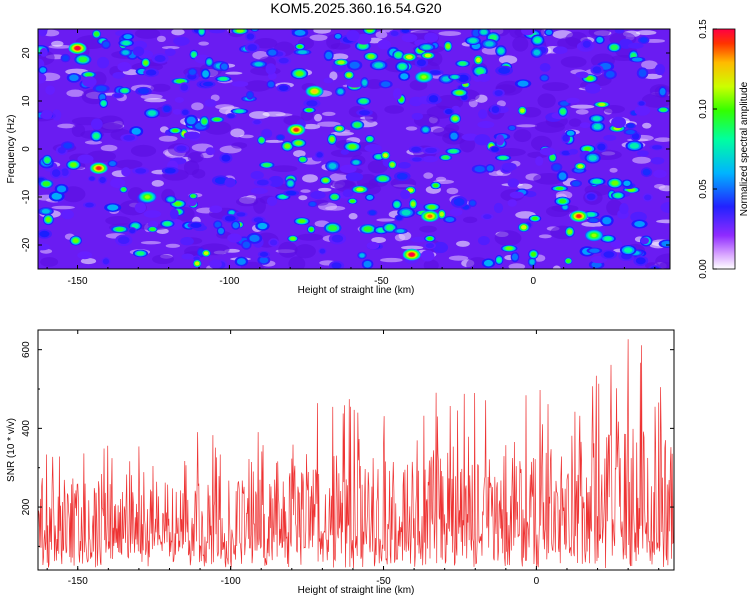  Describe the element at coordinates (26, 53) in the screenshot. I see `y-tick-label: 20` at that location.